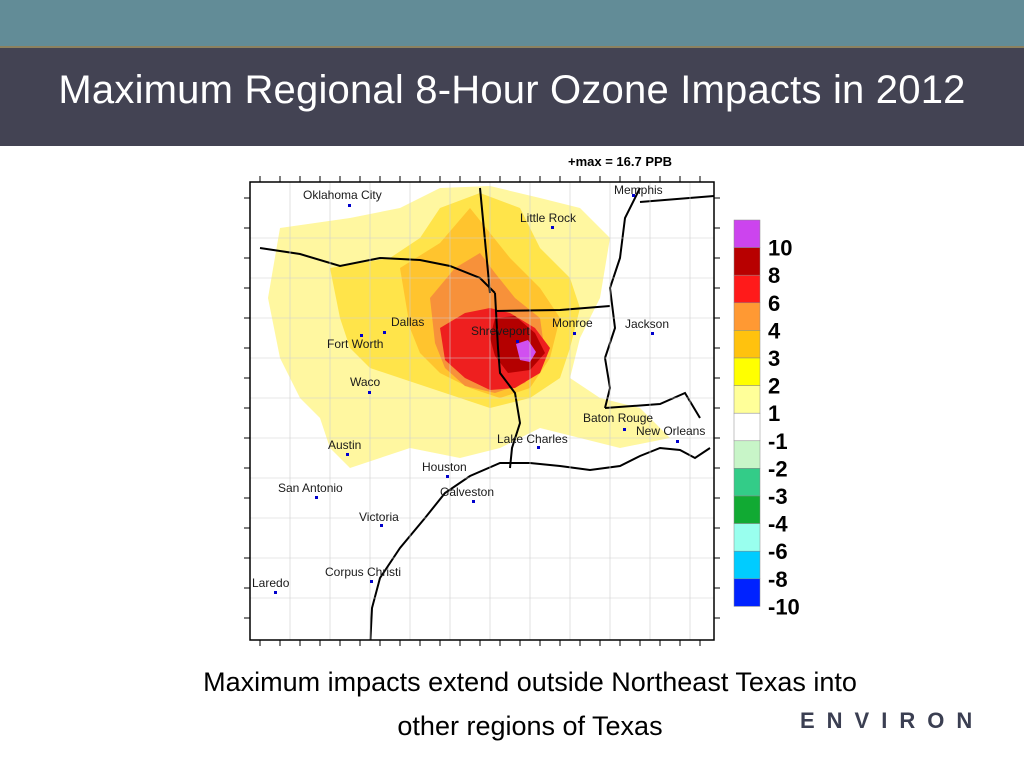  I want to click on city-label: Fort Worth, so click(355, 344).